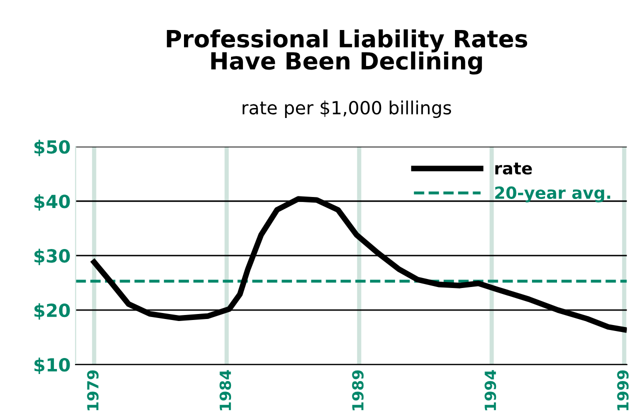 This screenshot has width=630, height=419. What do you see at coordinates (358, 390) in the screenshot?
I see `x-tick-label: 1989` at bounding box center [358, 390].